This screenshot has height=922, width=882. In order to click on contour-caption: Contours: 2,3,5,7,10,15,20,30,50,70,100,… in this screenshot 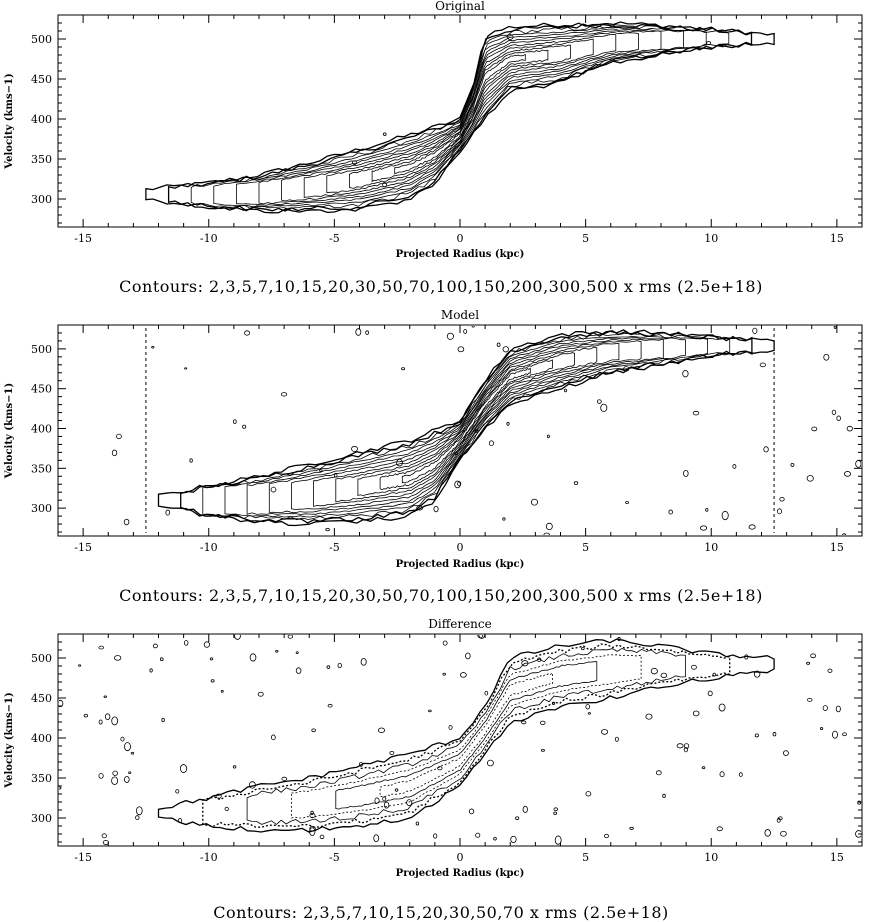, I will do `click(441, 595)`.